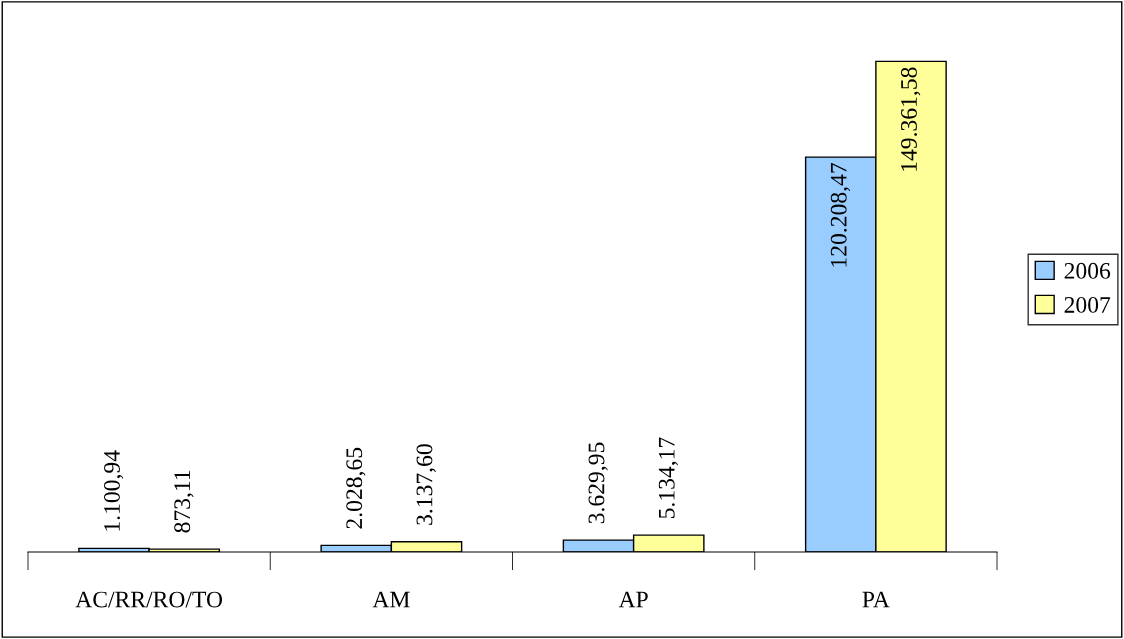  What do you see at coordinates (840, 215) in the screenshot?
I see `data-label: 120.208,47` at bounding box center [840, 215].